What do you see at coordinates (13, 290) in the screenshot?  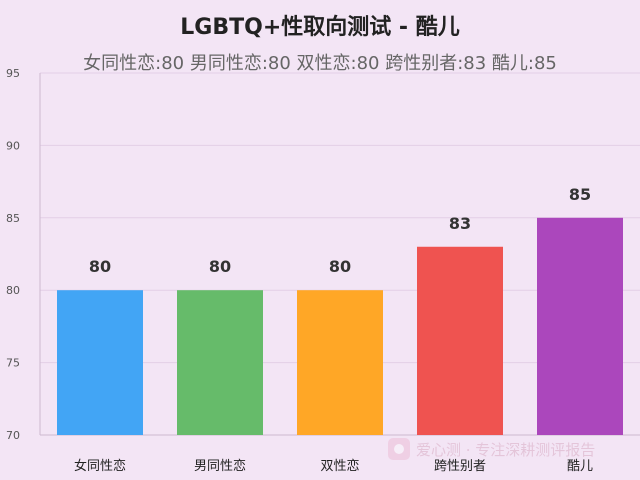 I see `y-tick-label: 80` at bounding box center [13, 290].